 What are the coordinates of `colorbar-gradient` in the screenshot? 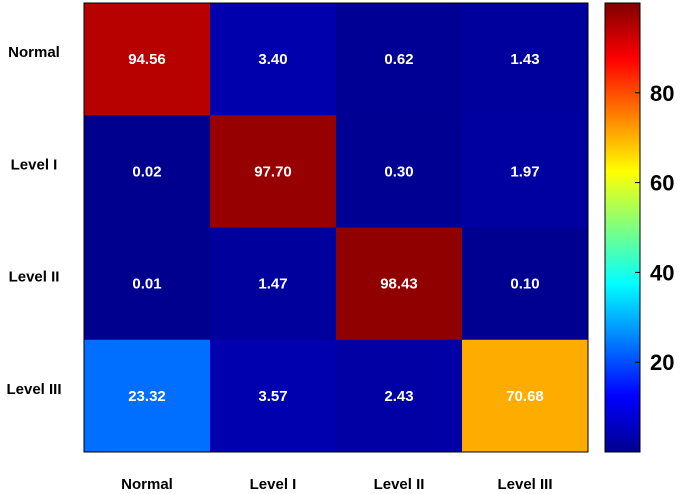 It's located at (622, 227).